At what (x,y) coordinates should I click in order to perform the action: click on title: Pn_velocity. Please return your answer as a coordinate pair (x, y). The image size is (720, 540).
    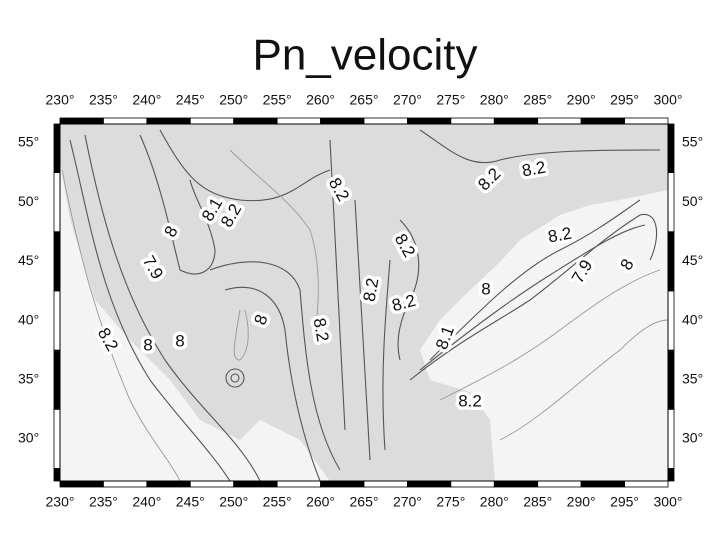
    Looking at the image, I should click on (364, 55).